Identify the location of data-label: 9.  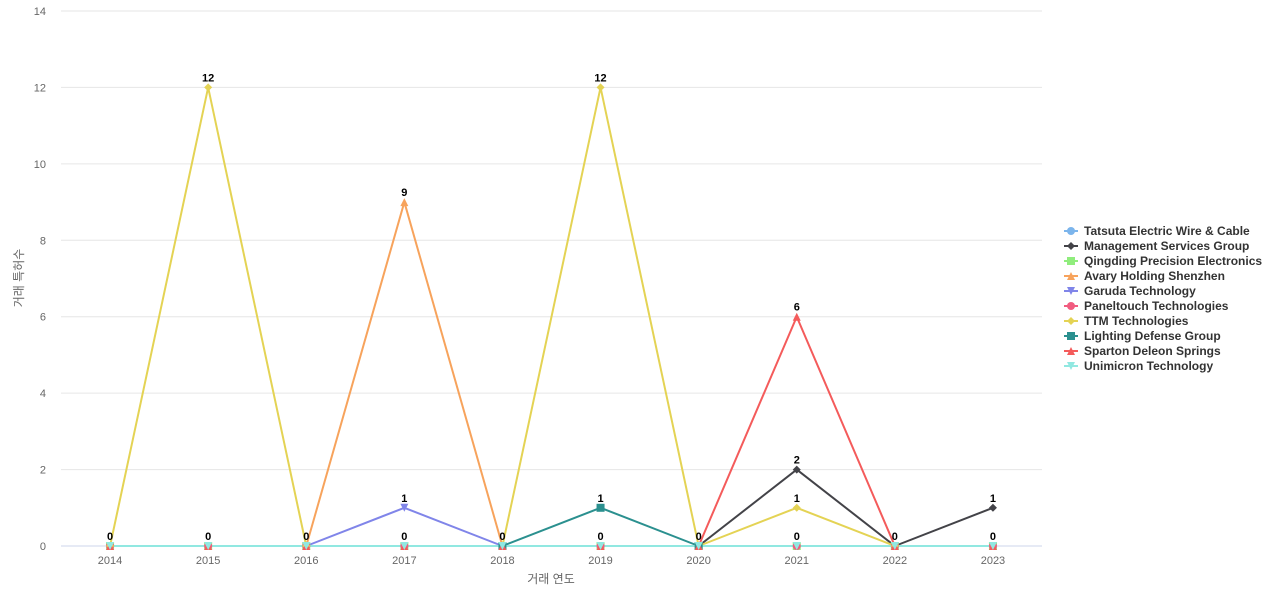
(404, 193).